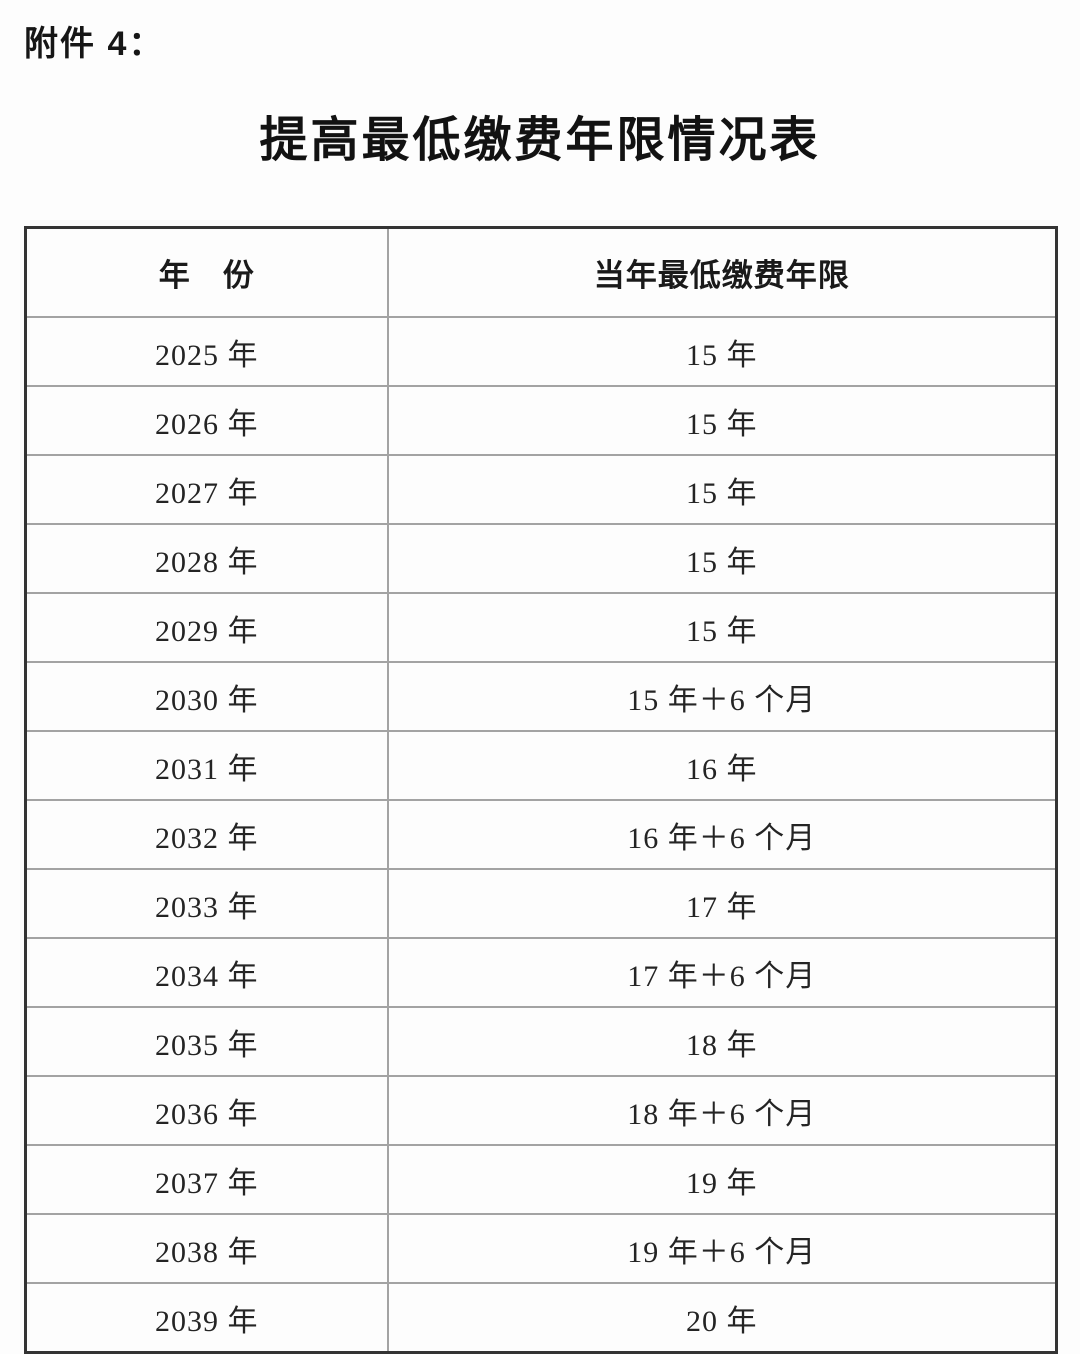 Image resolution: width=1080 pixels, height=1354 pixels. What do you see at coordinates (206, 1248) in the screenshot?
I see `year-cell: 2038 年` at bounding box center [206, 1248].